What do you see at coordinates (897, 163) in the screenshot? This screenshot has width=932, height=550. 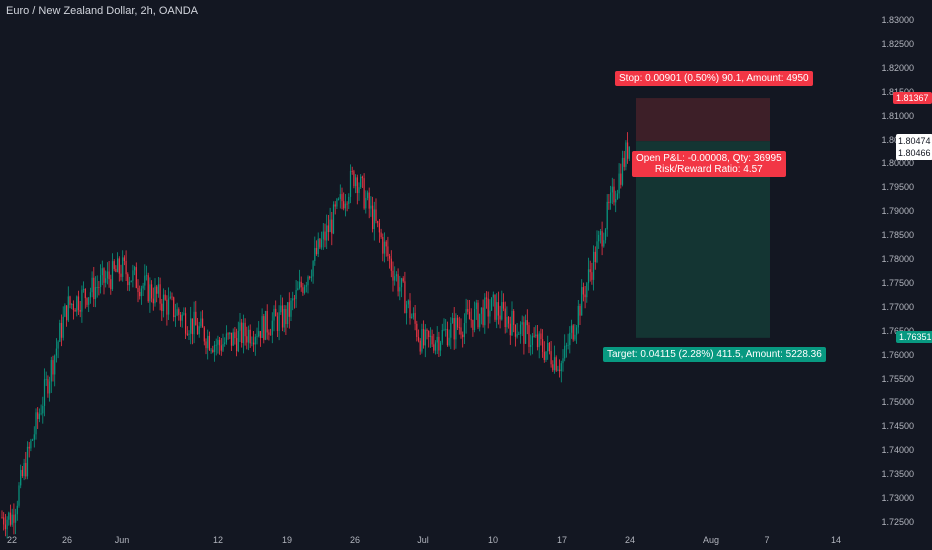 I see `price-axis-label: 1.80000` at bounding box center [897, 163].